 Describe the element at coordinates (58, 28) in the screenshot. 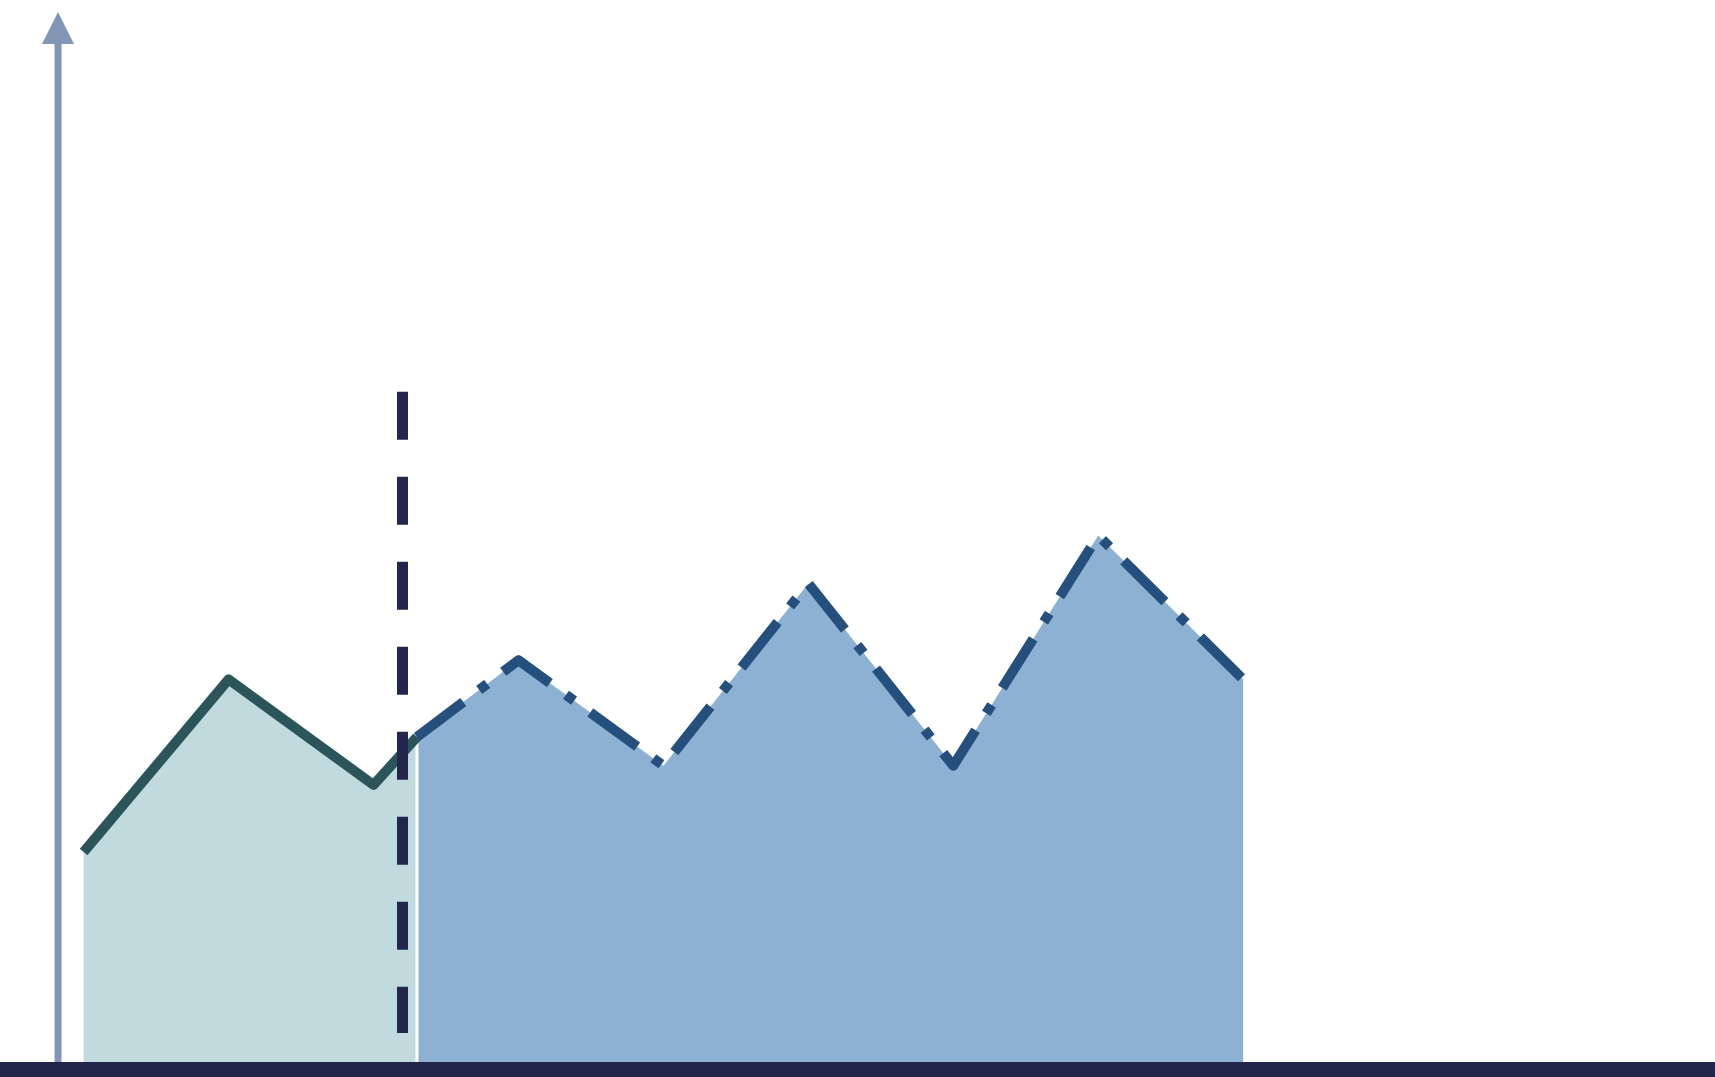

I see `y-axis-arrowhead` at that location.